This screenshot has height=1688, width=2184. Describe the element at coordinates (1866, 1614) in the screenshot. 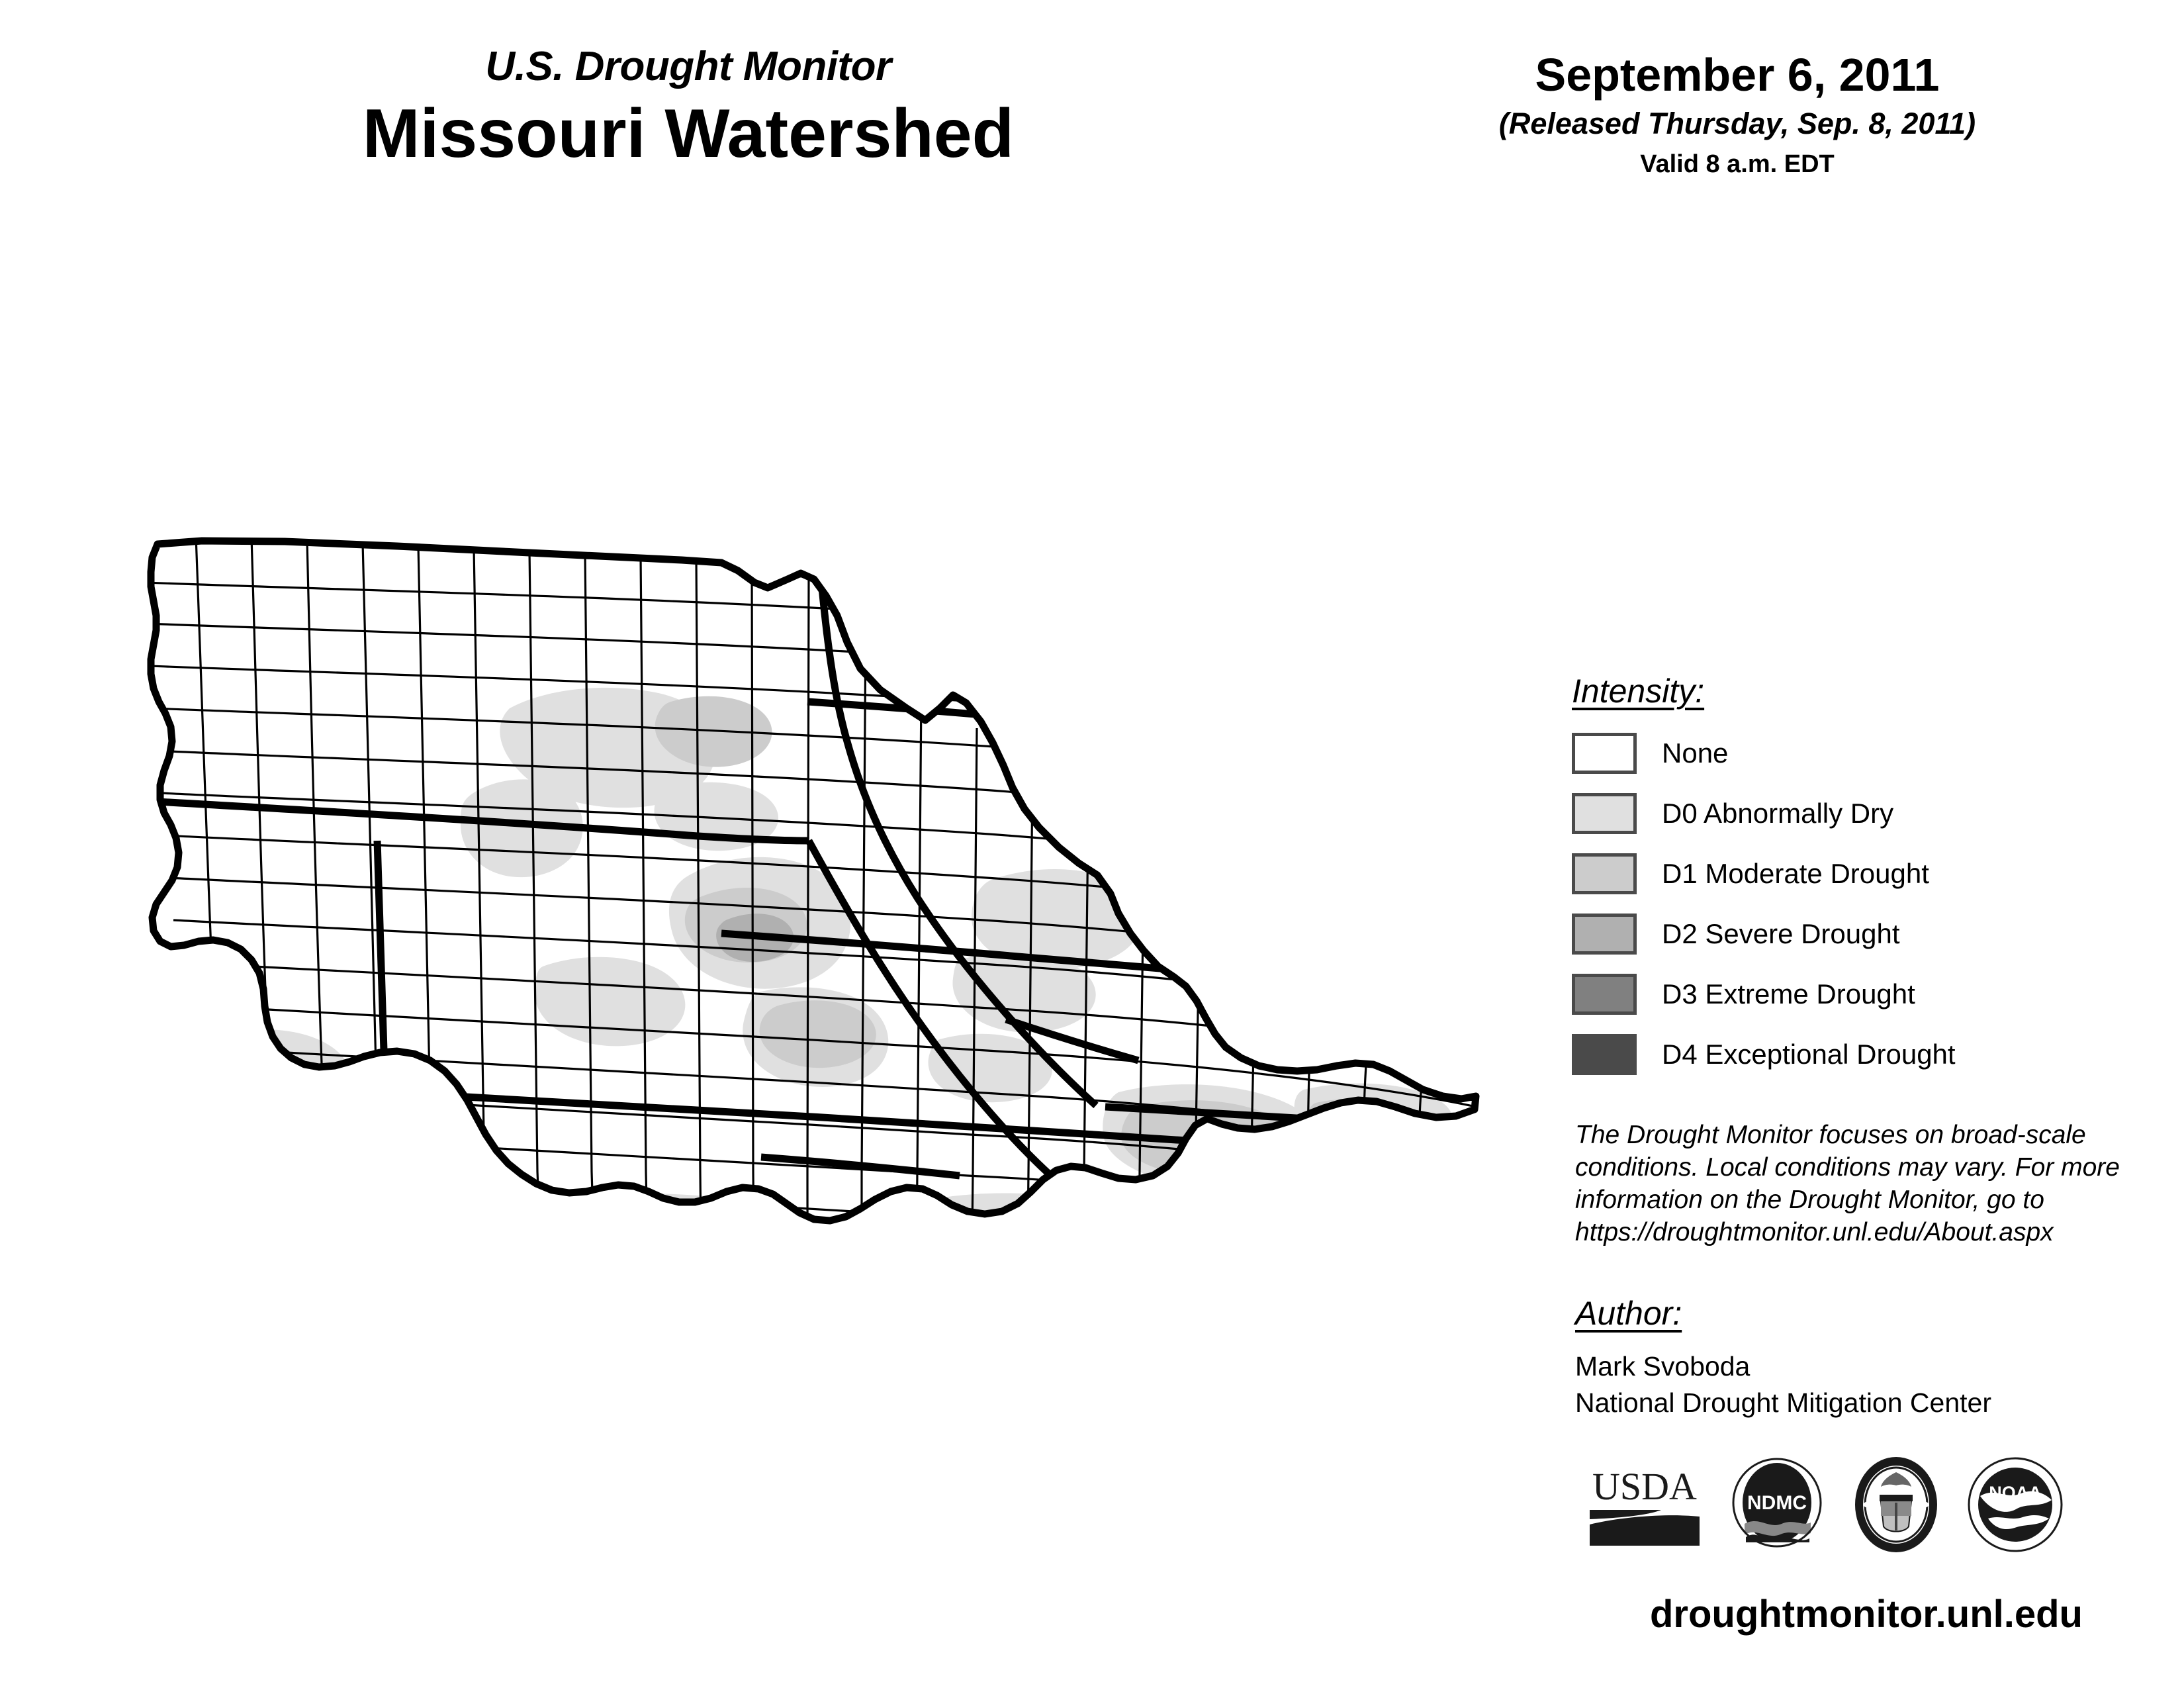

I see `footer-url: droughtmonitor.unl.edu` at that location.